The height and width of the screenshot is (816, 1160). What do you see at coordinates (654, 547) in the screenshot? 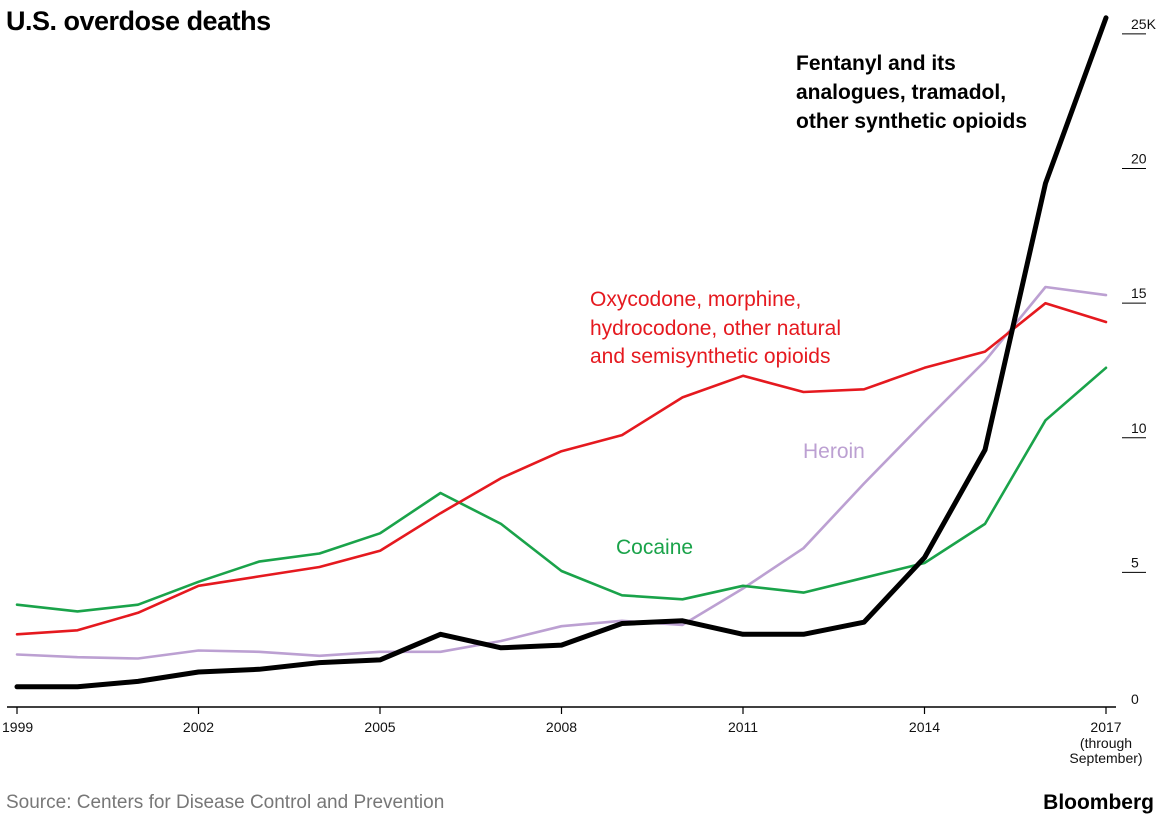
I see `series-label-cocaine: Cocaine` at bounding box center [654, 547].